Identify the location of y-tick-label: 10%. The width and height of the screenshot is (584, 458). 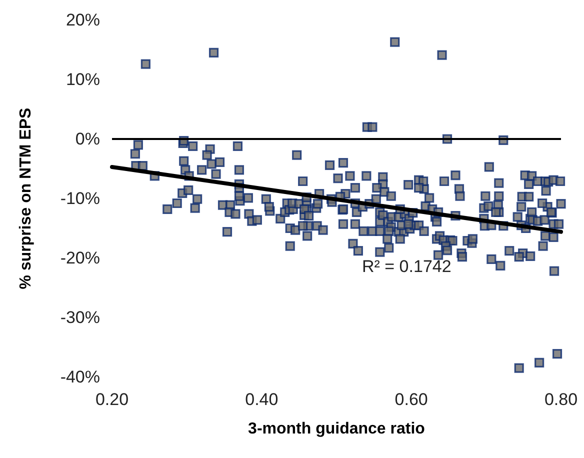
(83, 79).